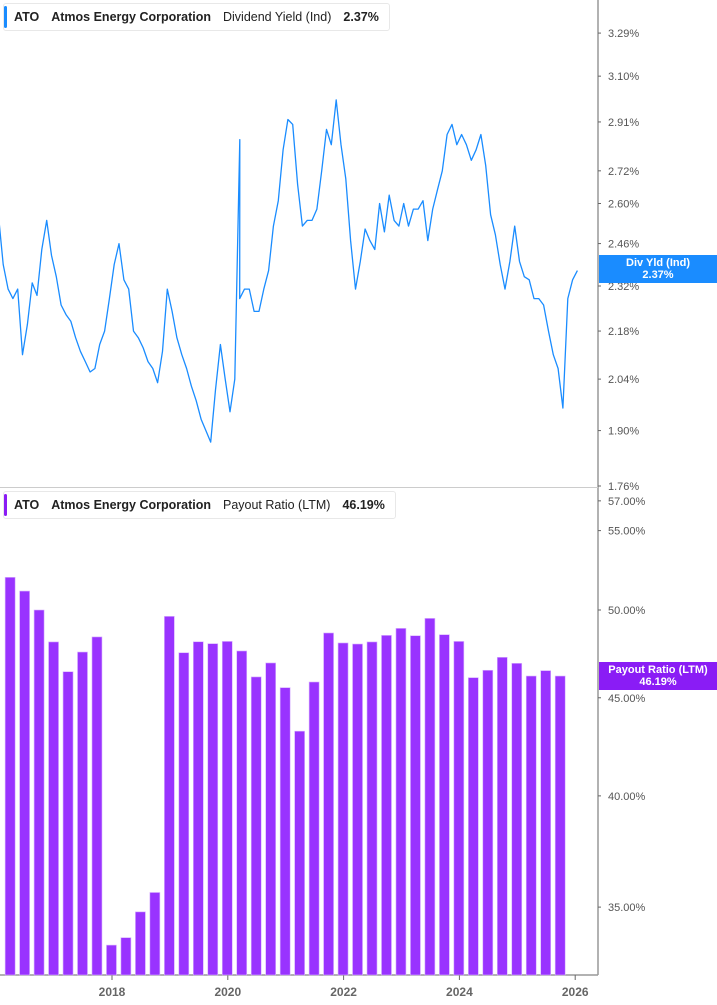 This screenshot has height=1005, width=717. Describe the element at coordinates (623, 204) in the screenshot. I see `y-tick-label: 2.60%` at that location.